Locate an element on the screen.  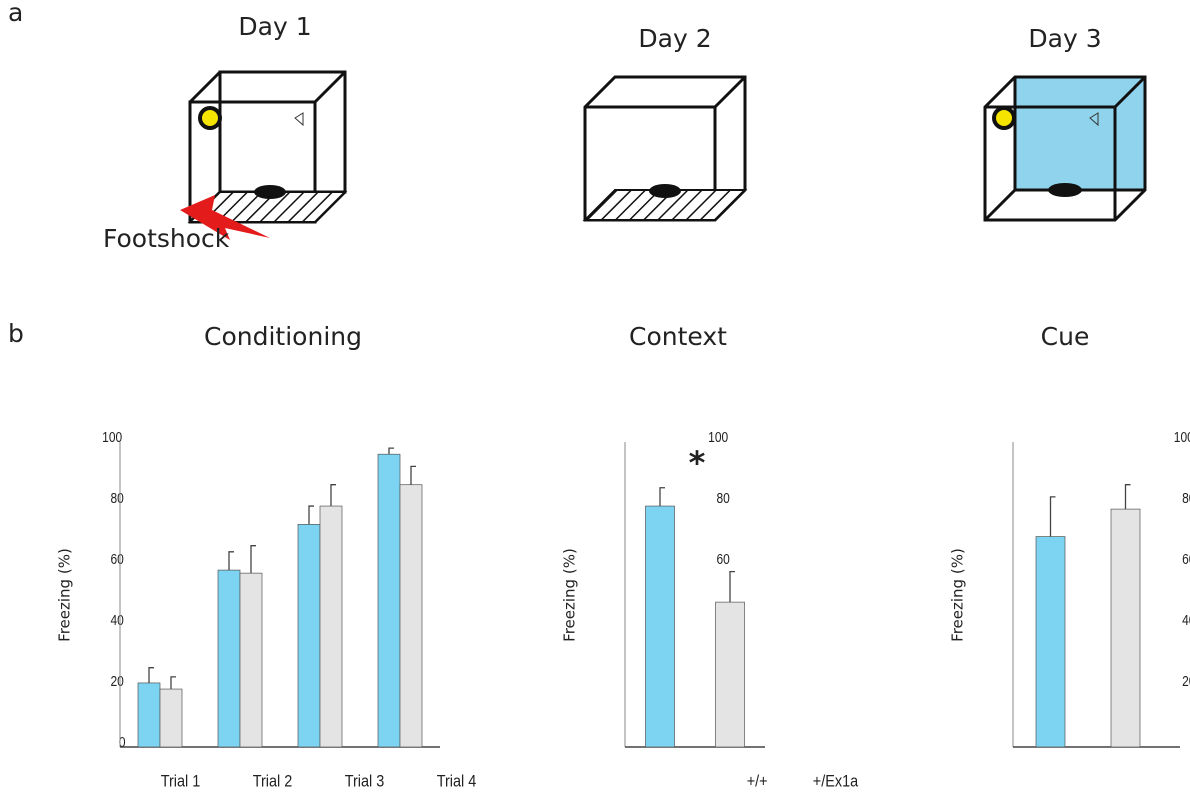
x-tick-label: Trial 2 is located at coordinates (273, 781).